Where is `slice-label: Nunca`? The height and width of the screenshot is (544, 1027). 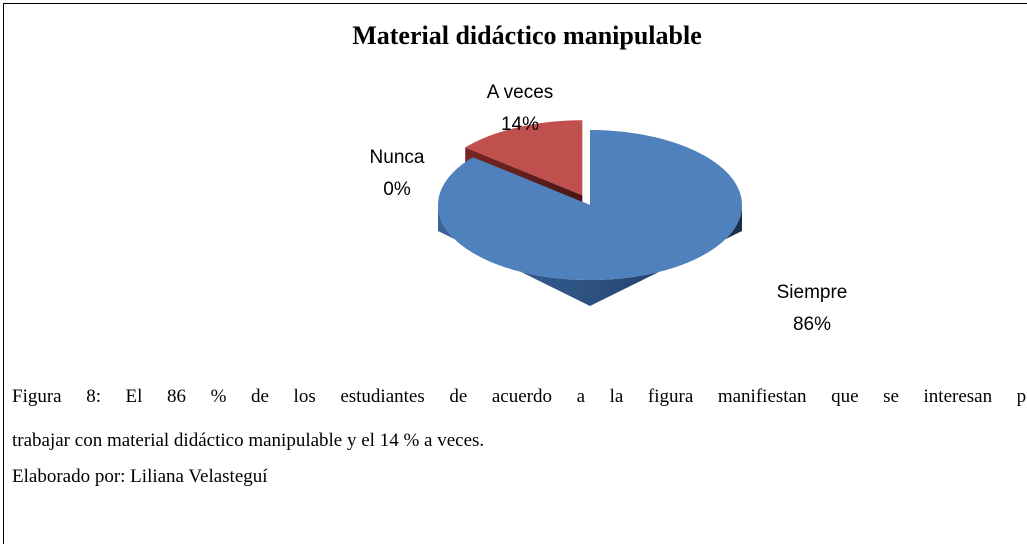 slice-label: Nunca is located at coordinates (397, 157).